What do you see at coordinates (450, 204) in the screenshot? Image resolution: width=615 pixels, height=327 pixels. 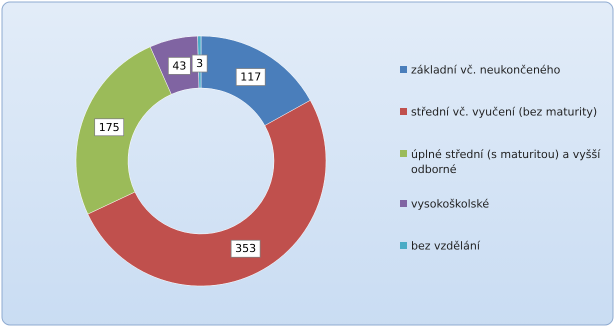 I see `legend-label: vysokoškolské` at bounding box center [450, 204].